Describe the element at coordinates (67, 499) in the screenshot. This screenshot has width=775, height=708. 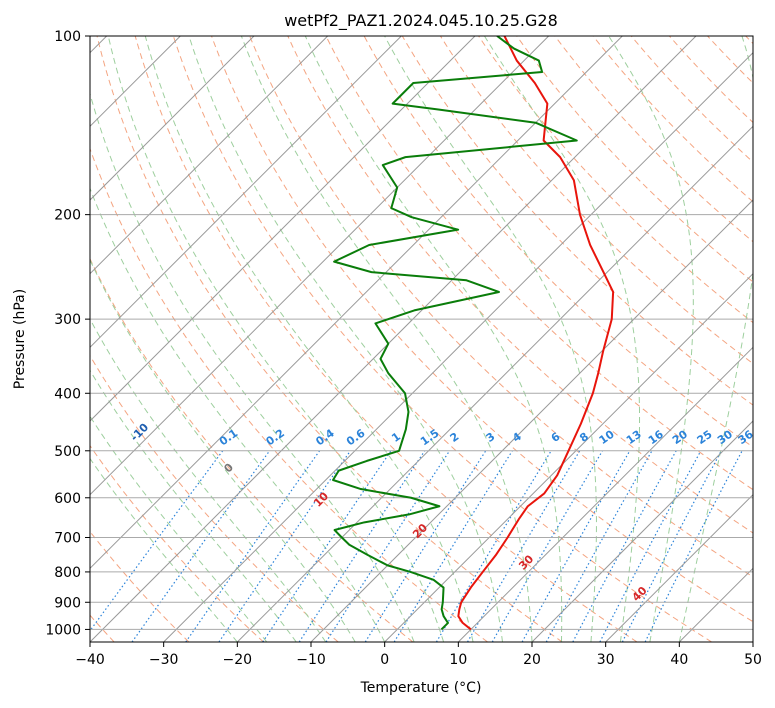
I see `y-tick-label: 600` at that location.